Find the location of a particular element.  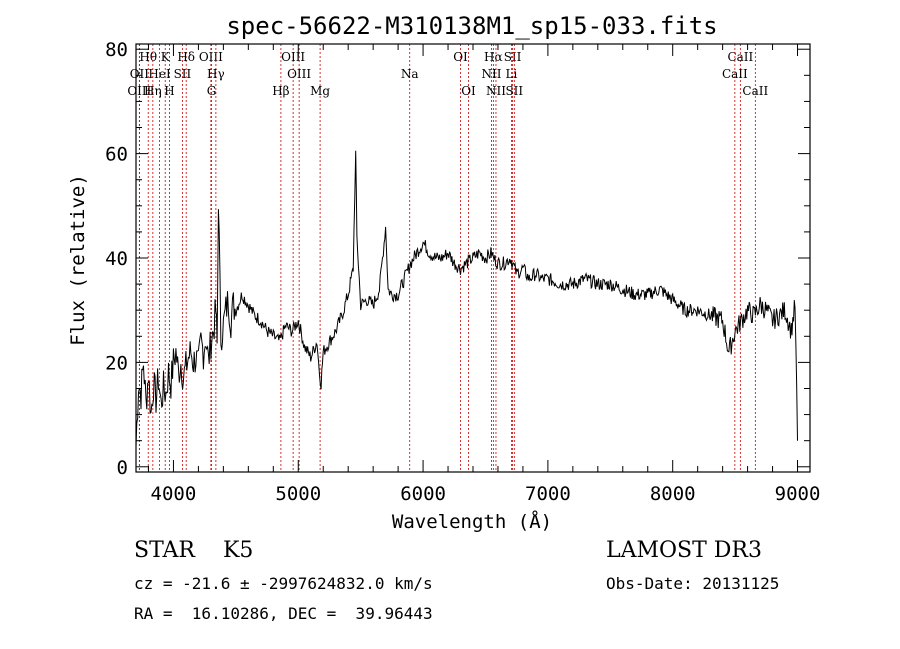

y-tick-label: 0 is located at coordinates (122, 468).